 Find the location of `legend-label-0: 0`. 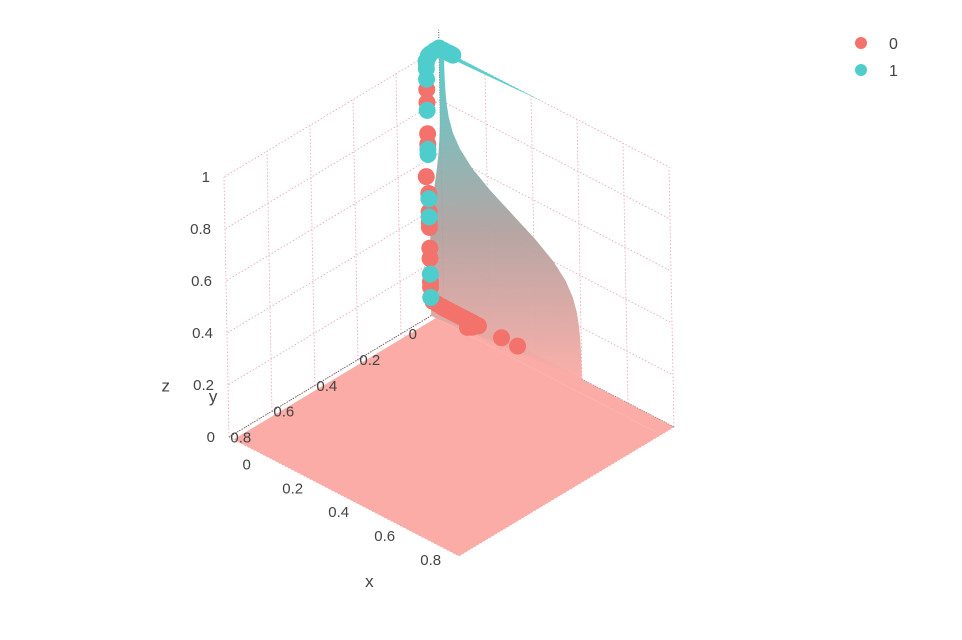

legend-label-0: 0 is located at coordinates (893, 44).